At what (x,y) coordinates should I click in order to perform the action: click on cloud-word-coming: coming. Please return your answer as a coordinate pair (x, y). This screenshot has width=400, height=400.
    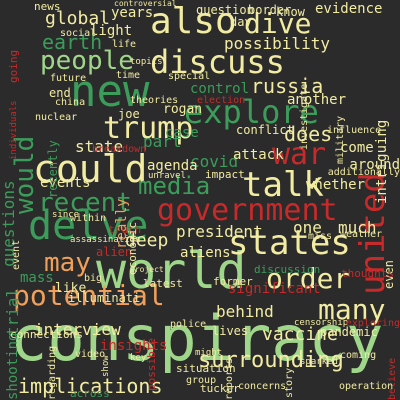
    Looking at the image, I should click on (358, 355).